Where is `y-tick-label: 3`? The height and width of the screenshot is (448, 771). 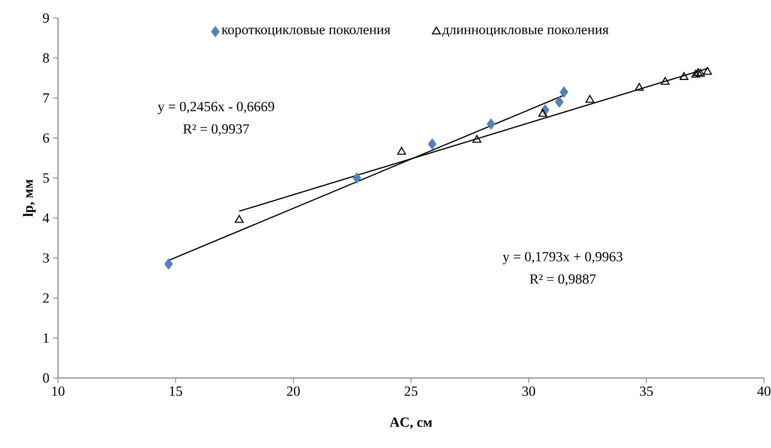
y-tick-label: 3 is located at coordinates (46, 258).